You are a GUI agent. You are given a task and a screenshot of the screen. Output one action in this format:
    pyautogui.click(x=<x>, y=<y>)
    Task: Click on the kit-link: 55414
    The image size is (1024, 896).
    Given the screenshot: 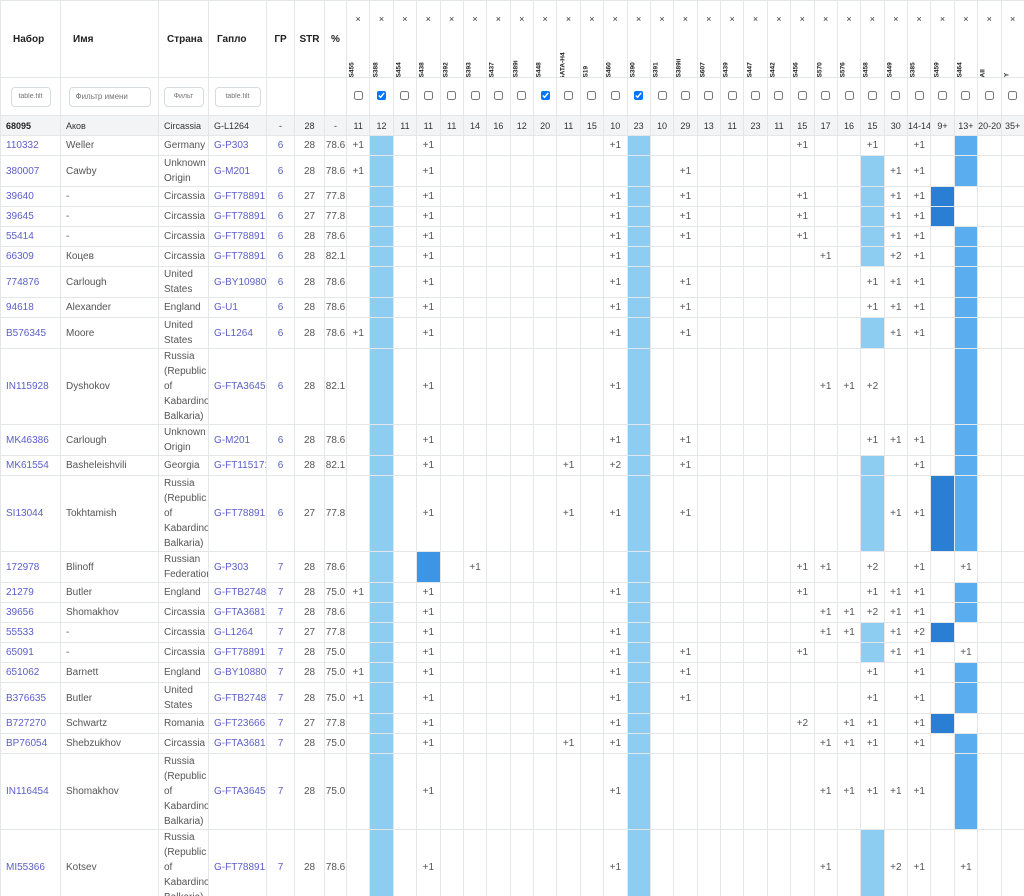 What is the action you would take?
    pyautogui.click(x=20, y=236)
    